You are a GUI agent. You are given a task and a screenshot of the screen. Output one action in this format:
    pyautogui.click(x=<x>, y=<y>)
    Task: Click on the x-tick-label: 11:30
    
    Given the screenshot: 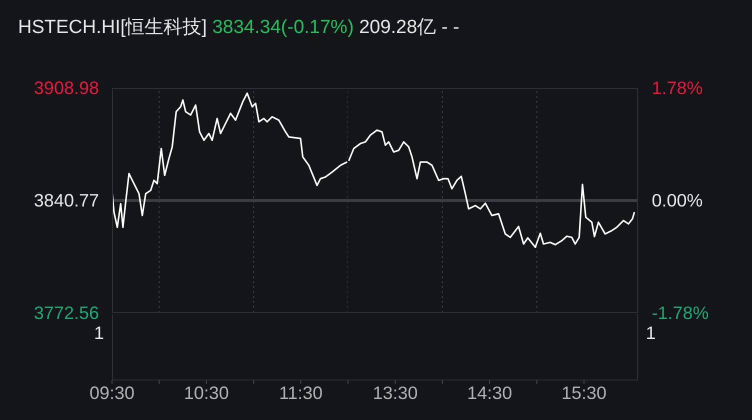 What is the action you would take?
    pyautogui.click(x=300, y=392)
    